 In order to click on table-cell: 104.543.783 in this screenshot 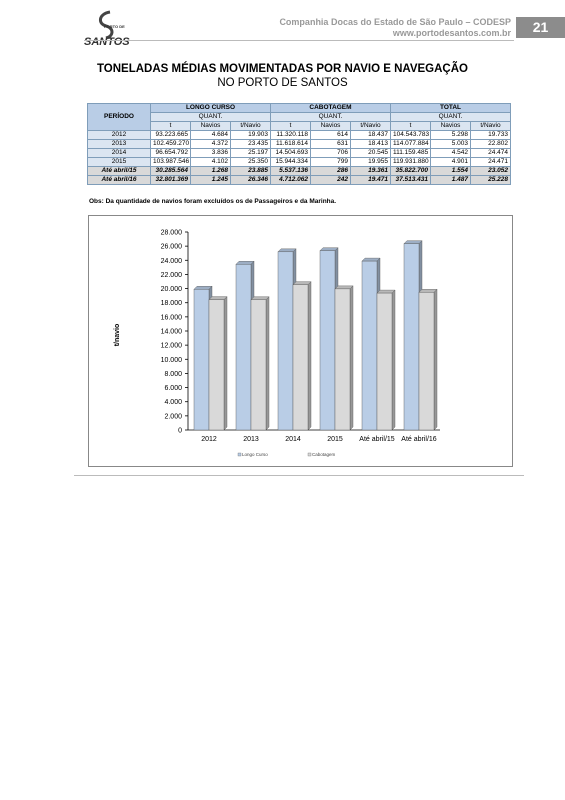, I will do `click(410, 135)`.